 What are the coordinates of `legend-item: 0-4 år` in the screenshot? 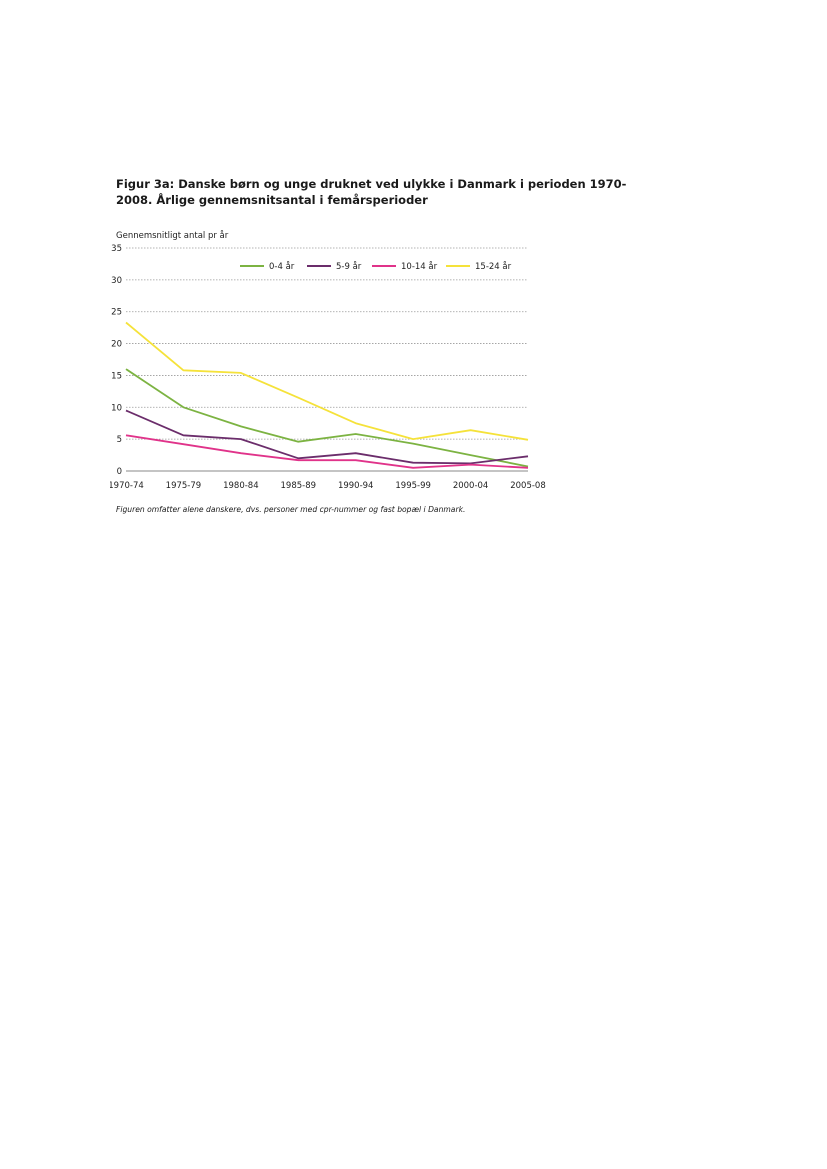 It's located at (267, 266).